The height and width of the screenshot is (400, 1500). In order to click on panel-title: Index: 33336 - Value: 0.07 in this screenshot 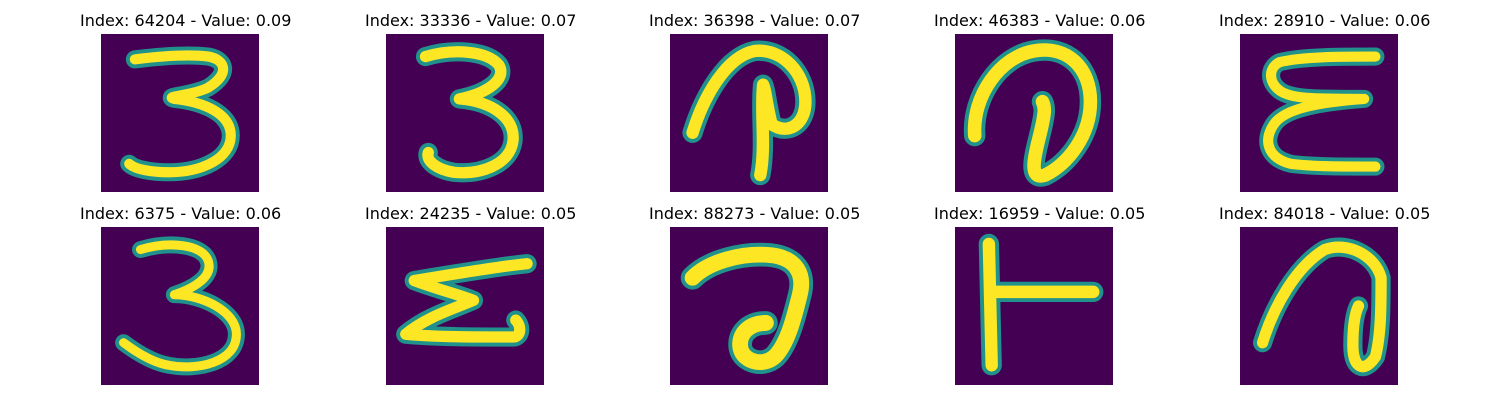, I will do `click(471, 20)`.